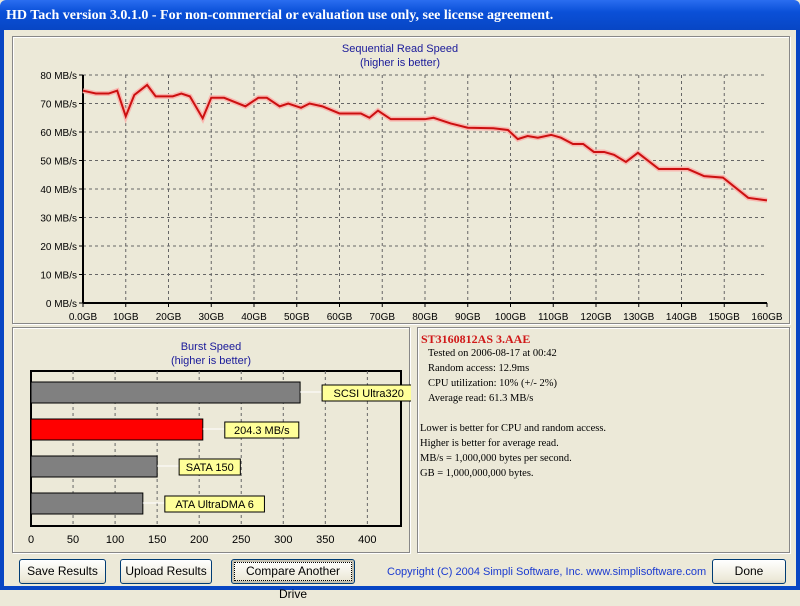 The width and height of the screenshot is (800, 606). What do you see at coordinates (297, 317) in the screenshot?
I see `x-tick-label: 50GB` at bounding box center [297, 317].